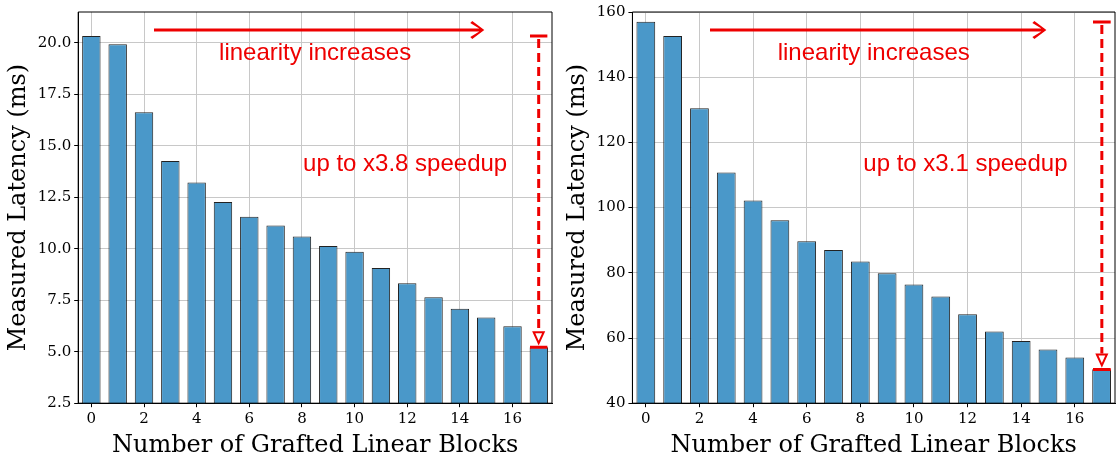  What do you see at coordinates (611, 141) in the screenshot?
I see `y-tick-label: 120` at bounding box center [611, 141].